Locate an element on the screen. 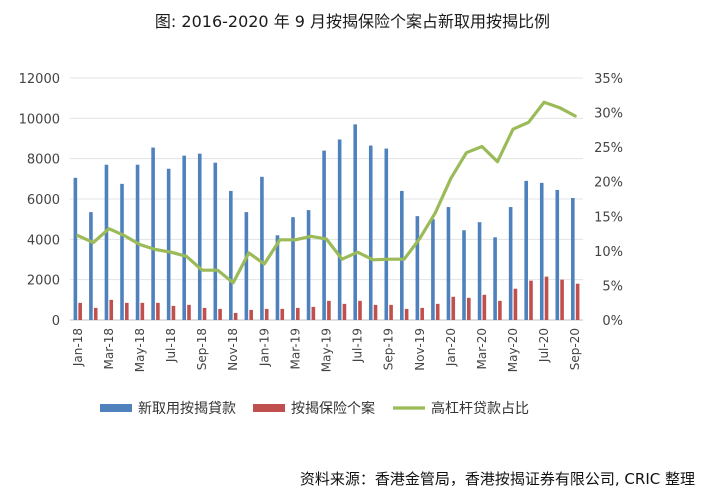 Image resolution: width=705 pixels, height=496 pixels. x-tick-label: Jan-19 is located at coordinates (264, 347).